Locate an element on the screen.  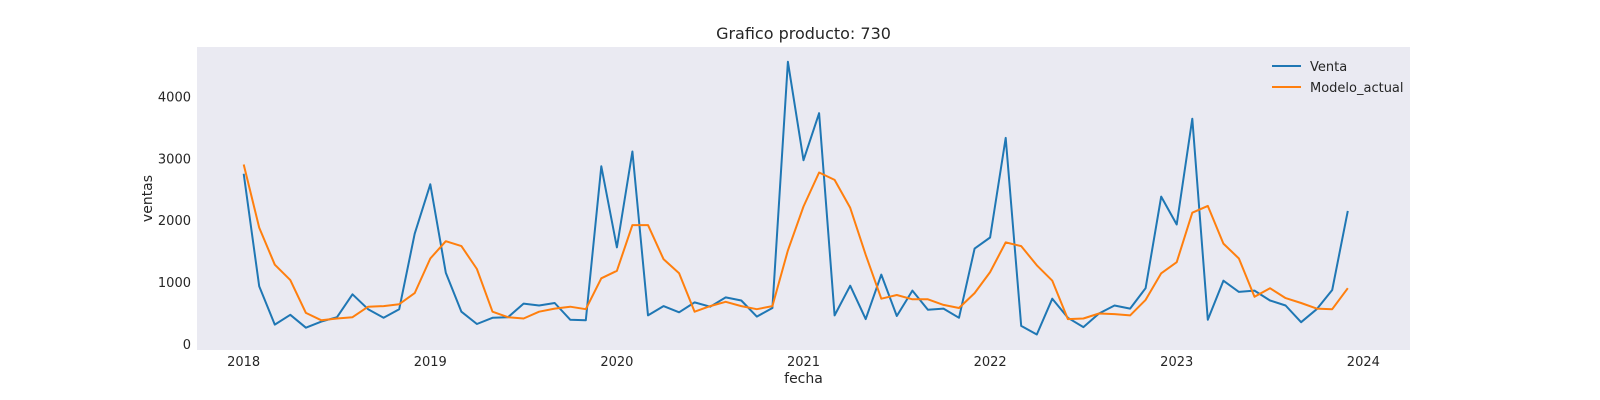
x-tick-label: 2024 is located at coordinates (1363, 362).